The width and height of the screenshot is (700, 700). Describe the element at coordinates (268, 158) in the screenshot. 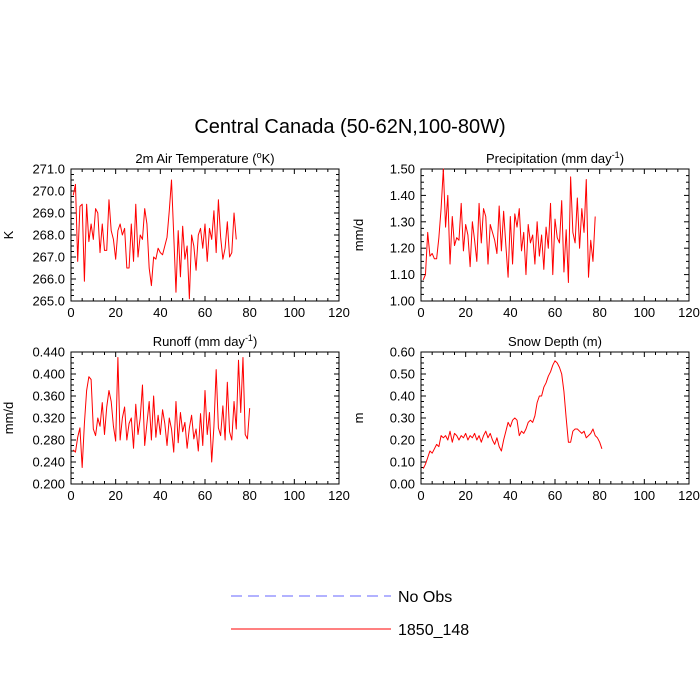

I see `panel-title-tail: K)` at that location.